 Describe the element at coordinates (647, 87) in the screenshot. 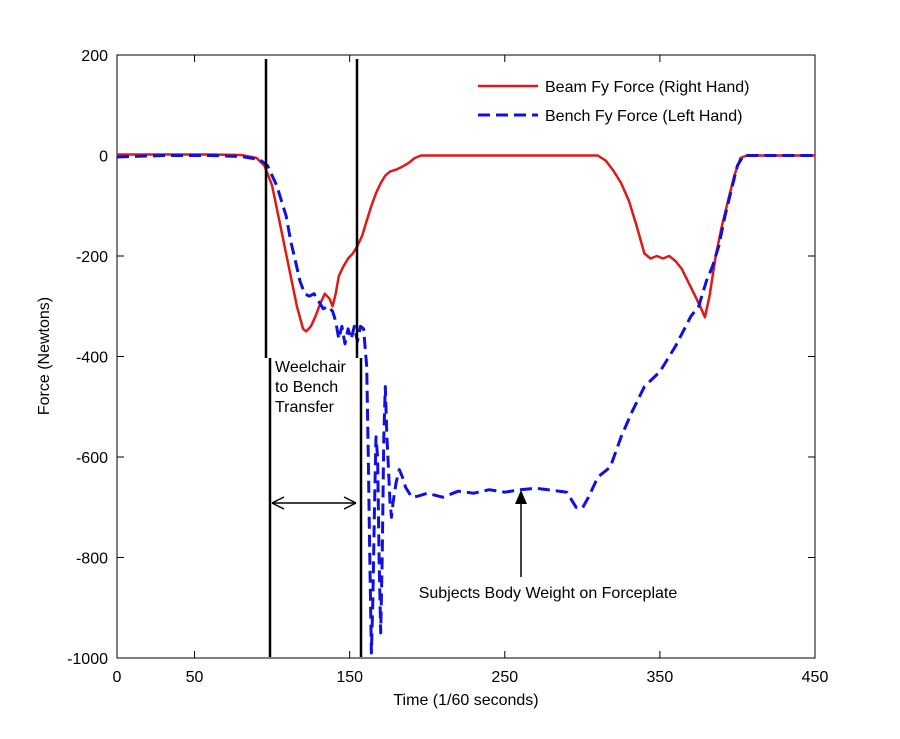

I see `legend-label-beam: Beam Fy Force (Right Hand)` at that location.